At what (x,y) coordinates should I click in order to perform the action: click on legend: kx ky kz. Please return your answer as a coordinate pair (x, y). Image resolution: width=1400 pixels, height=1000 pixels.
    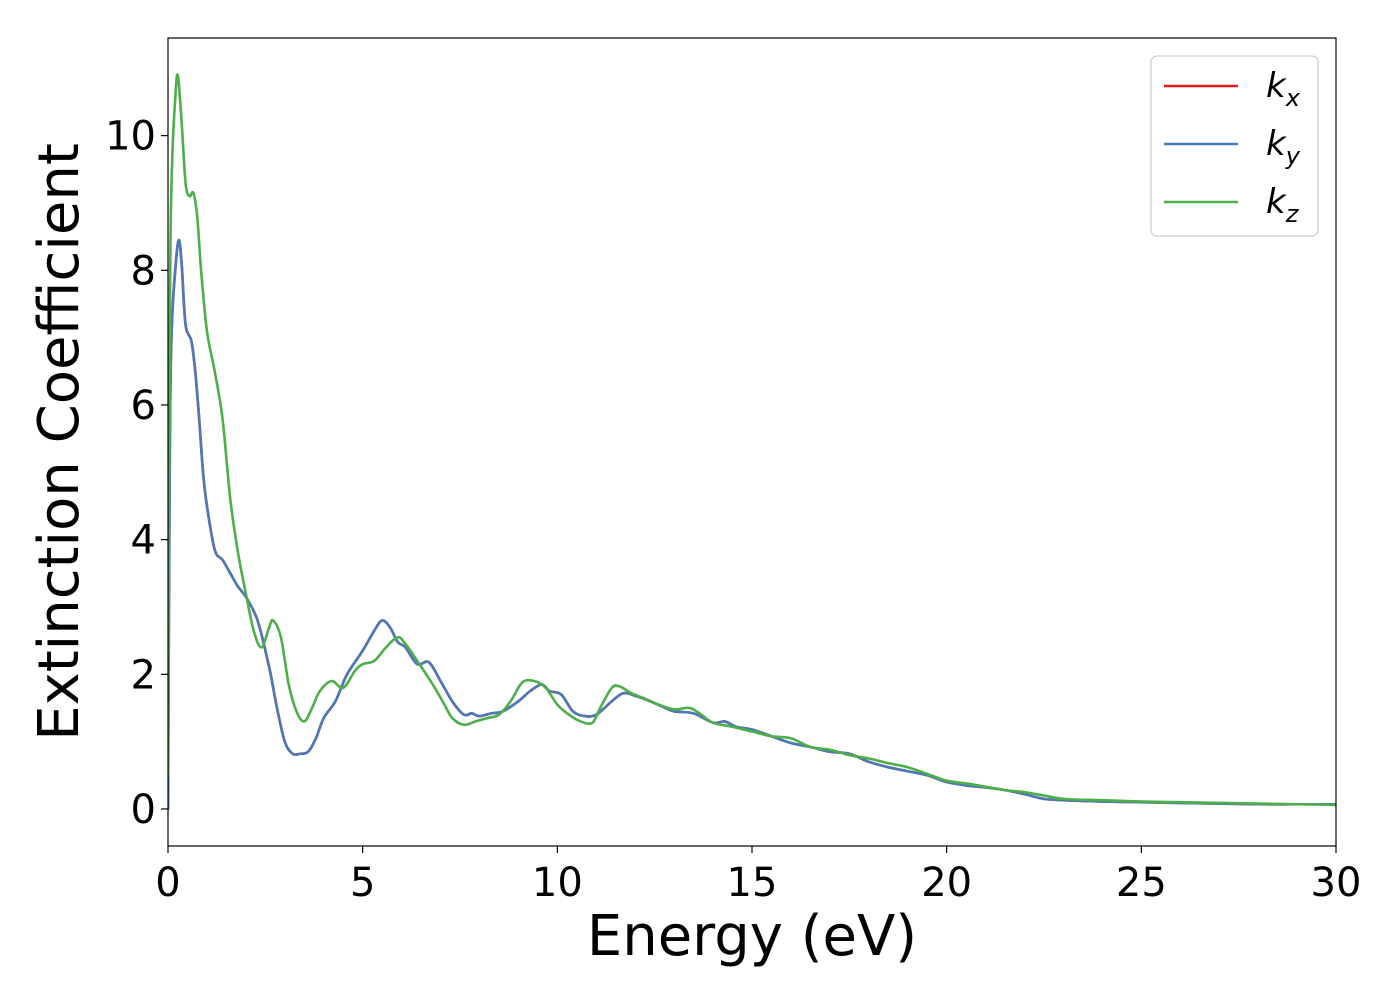
    Looking at the image, I should click on (1234, 146).